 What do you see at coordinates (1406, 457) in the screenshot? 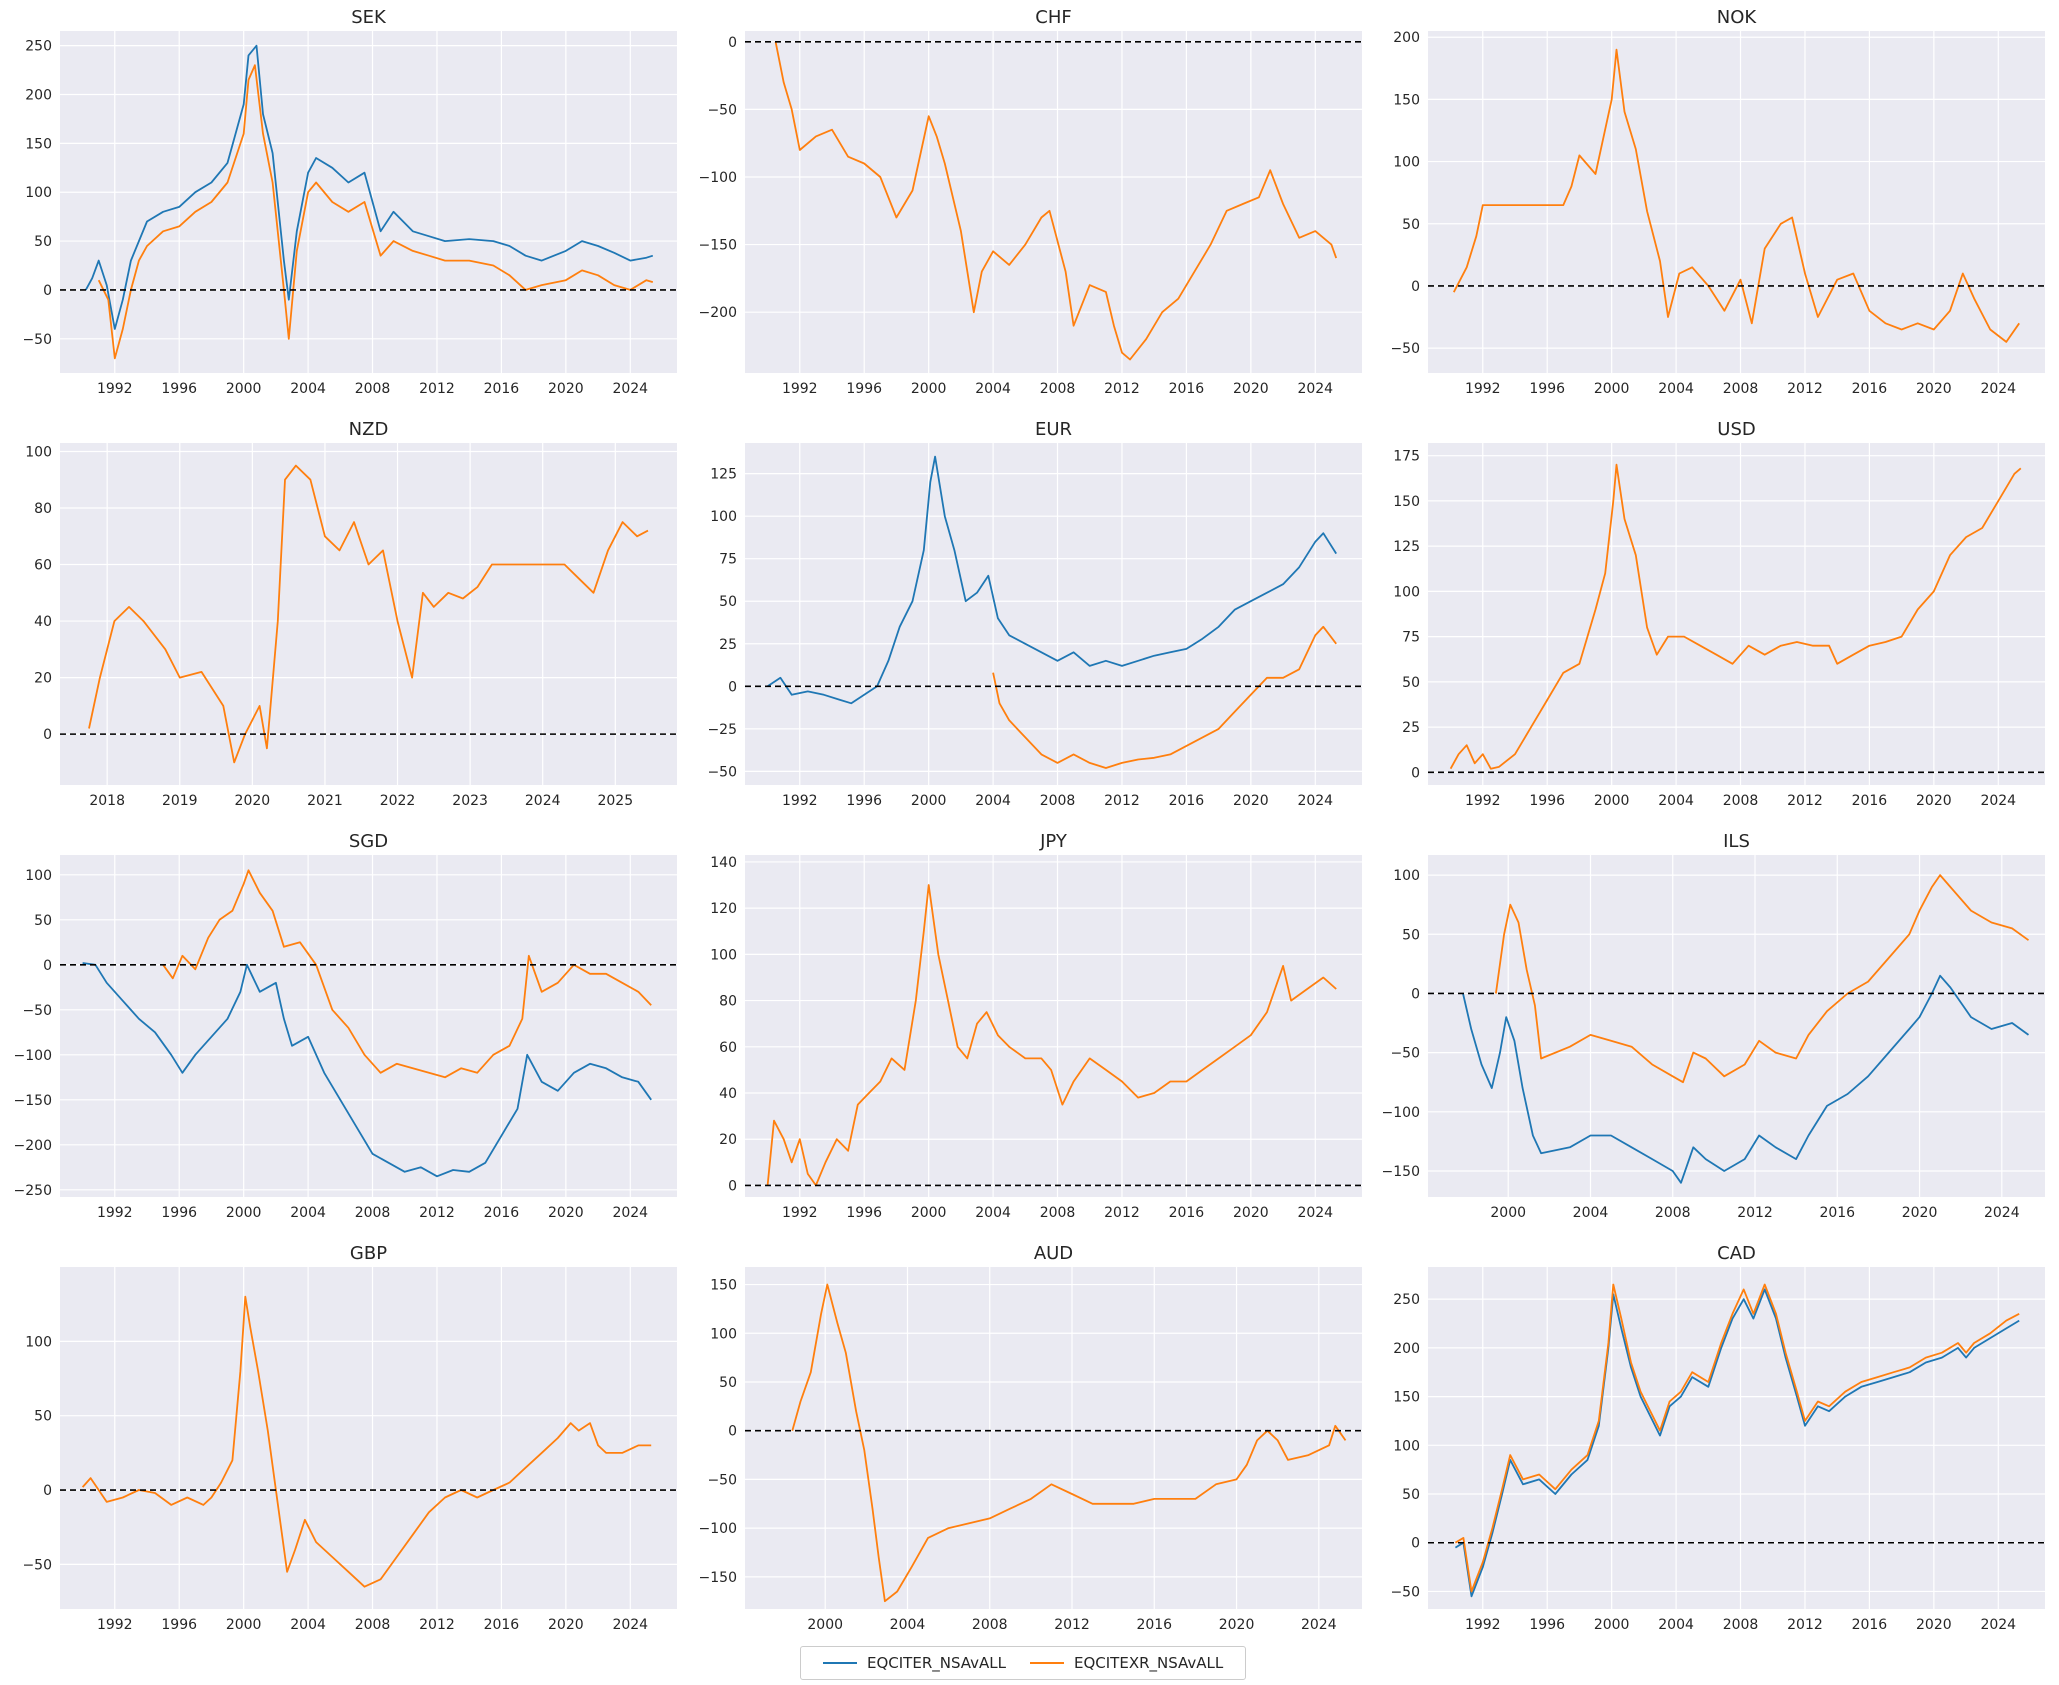
I see `y-tick-label-usd-175: 175` at bounding box center [1406, 457].